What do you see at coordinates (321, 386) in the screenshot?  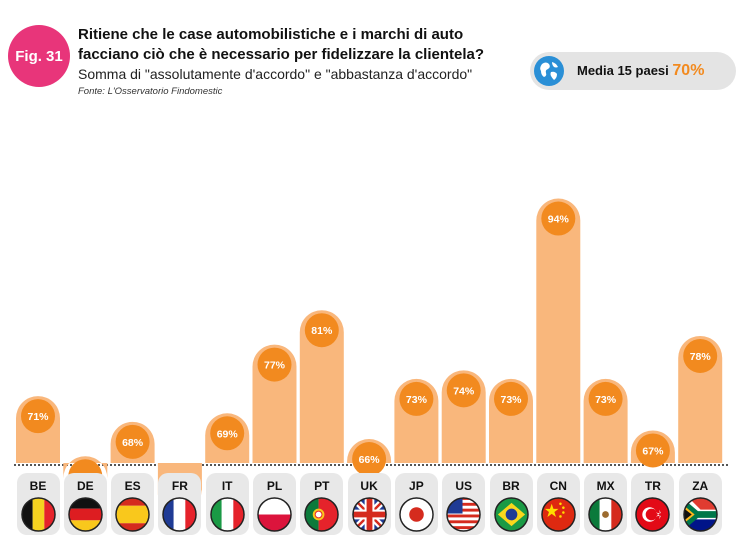 I see `bar-pt` at bounding box center [321, 386].